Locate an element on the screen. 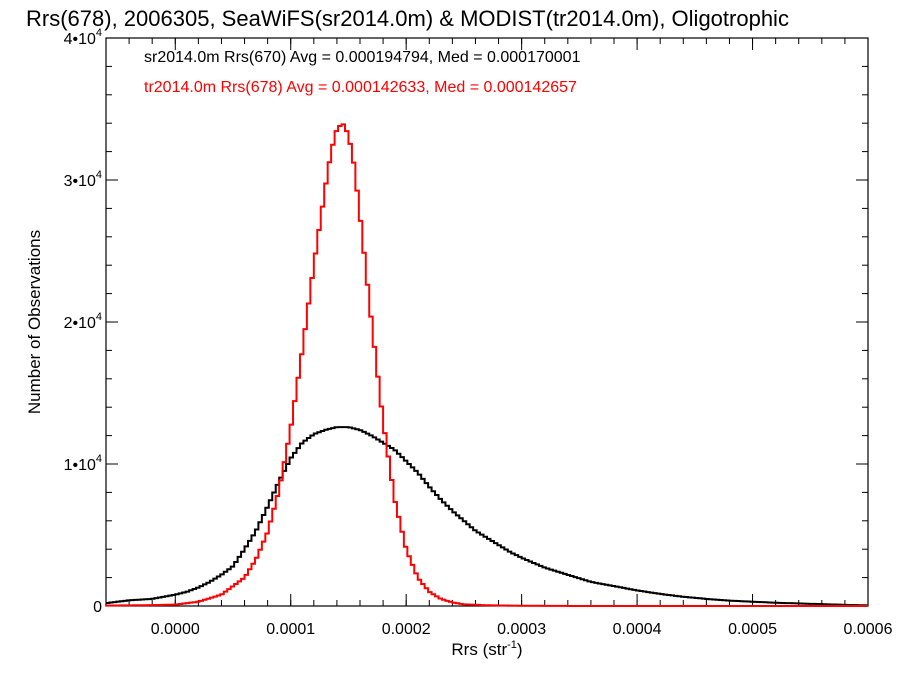 The image size is (900, 675). x-axis-label: Rrs (str-1) is located at coordinates (486, 649).